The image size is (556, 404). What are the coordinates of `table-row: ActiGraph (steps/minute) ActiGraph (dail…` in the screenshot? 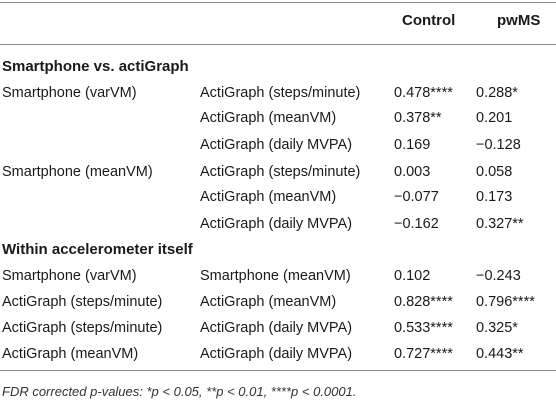 It's located at (278, 333).